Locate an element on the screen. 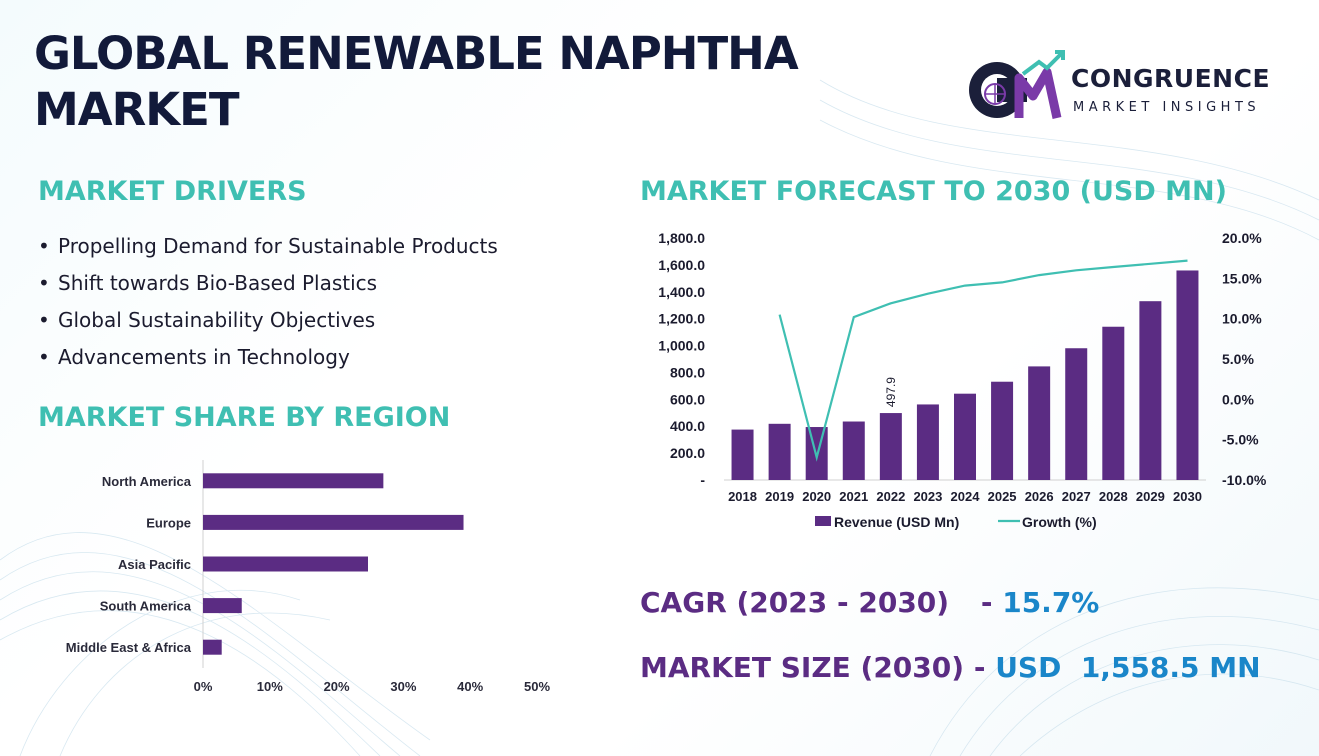  x-tick-label: 2024 is located at coordinates (966, 496).